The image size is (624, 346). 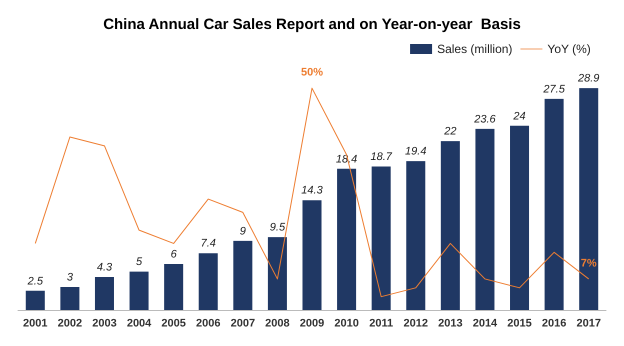 I want to click on data-label: 6, so click(x=174, y=254).